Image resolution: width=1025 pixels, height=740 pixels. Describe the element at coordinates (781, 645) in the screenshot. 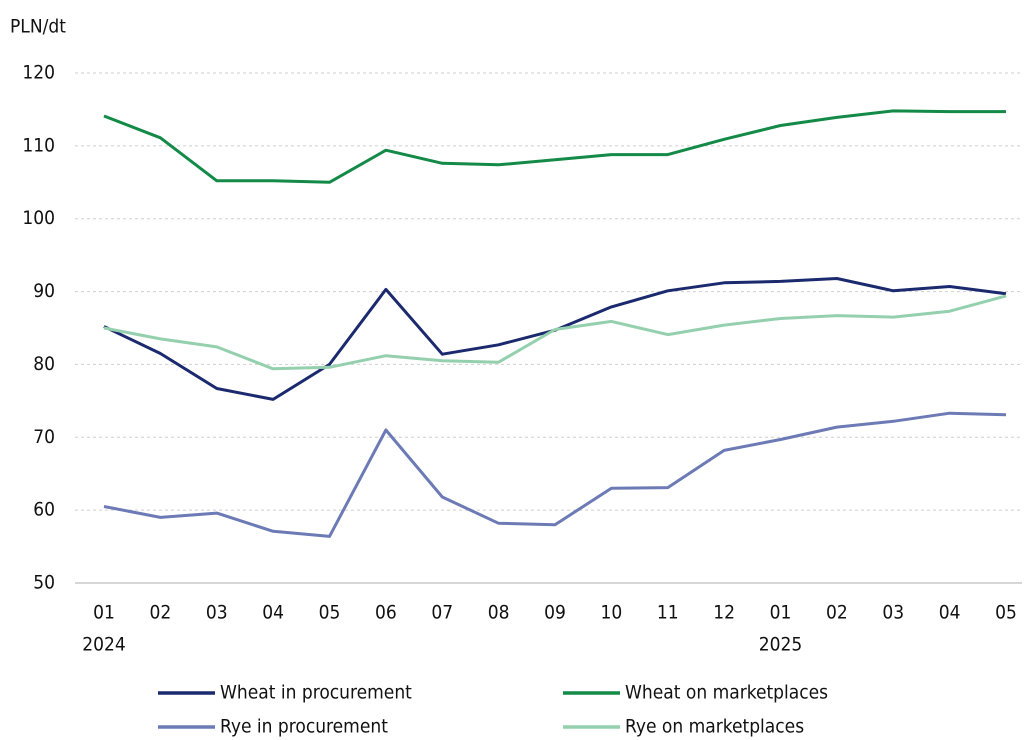

I see `year-label: 2025` at that location.